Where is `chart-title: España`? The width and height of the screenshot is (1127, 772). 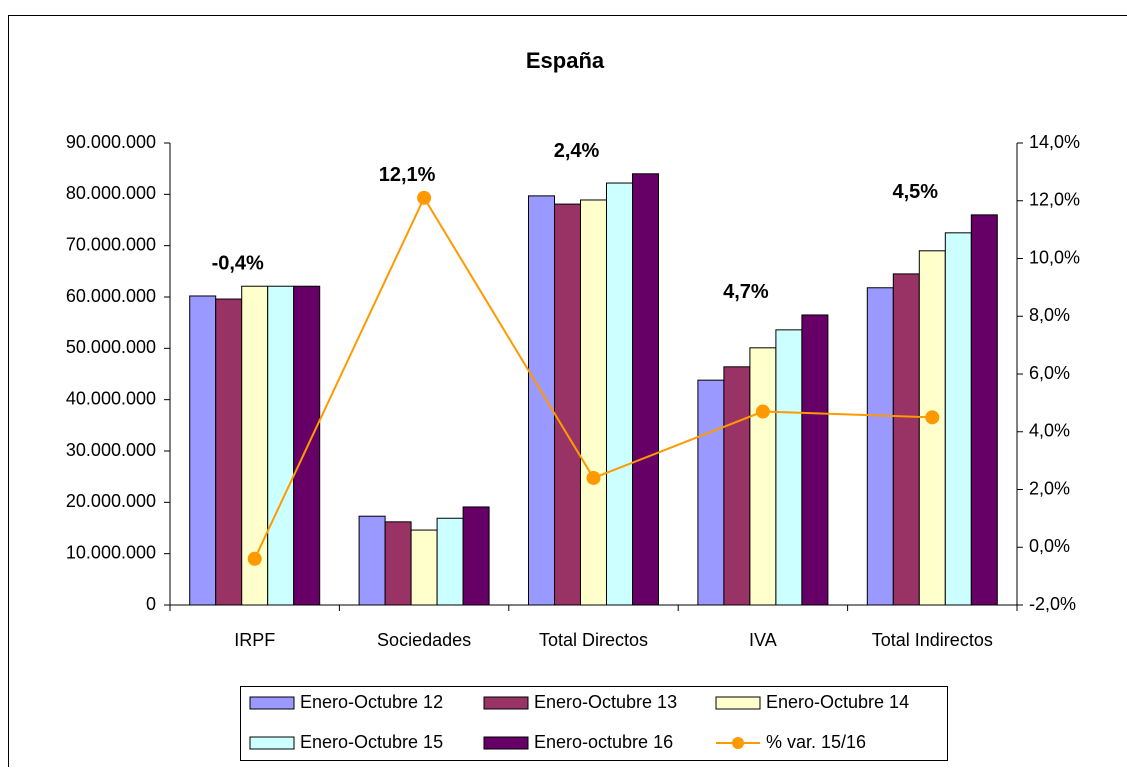 chart-title: España is located at coordinates (565, 60).